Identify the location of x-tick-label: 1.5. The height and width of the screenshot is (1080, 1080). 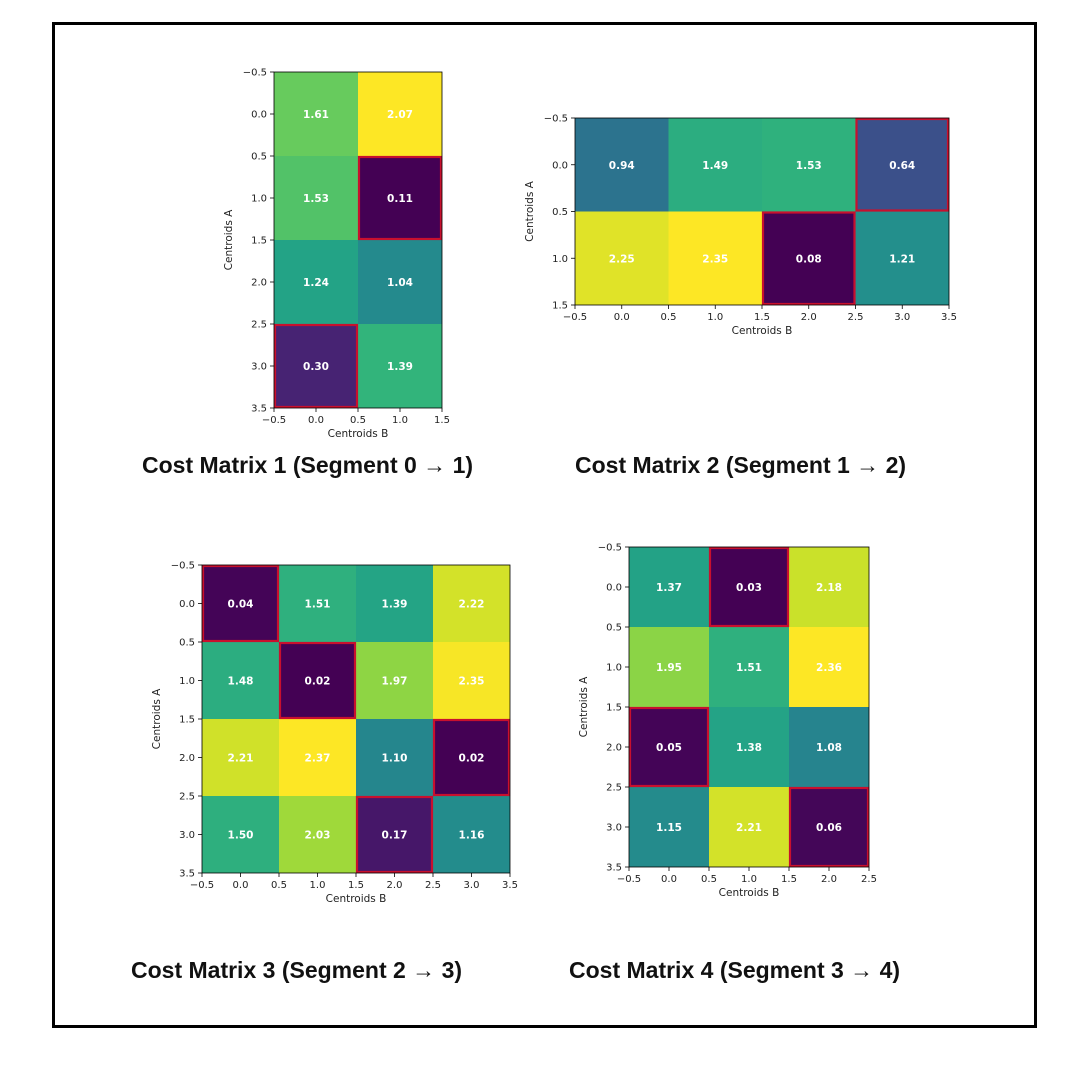
(442, 420).